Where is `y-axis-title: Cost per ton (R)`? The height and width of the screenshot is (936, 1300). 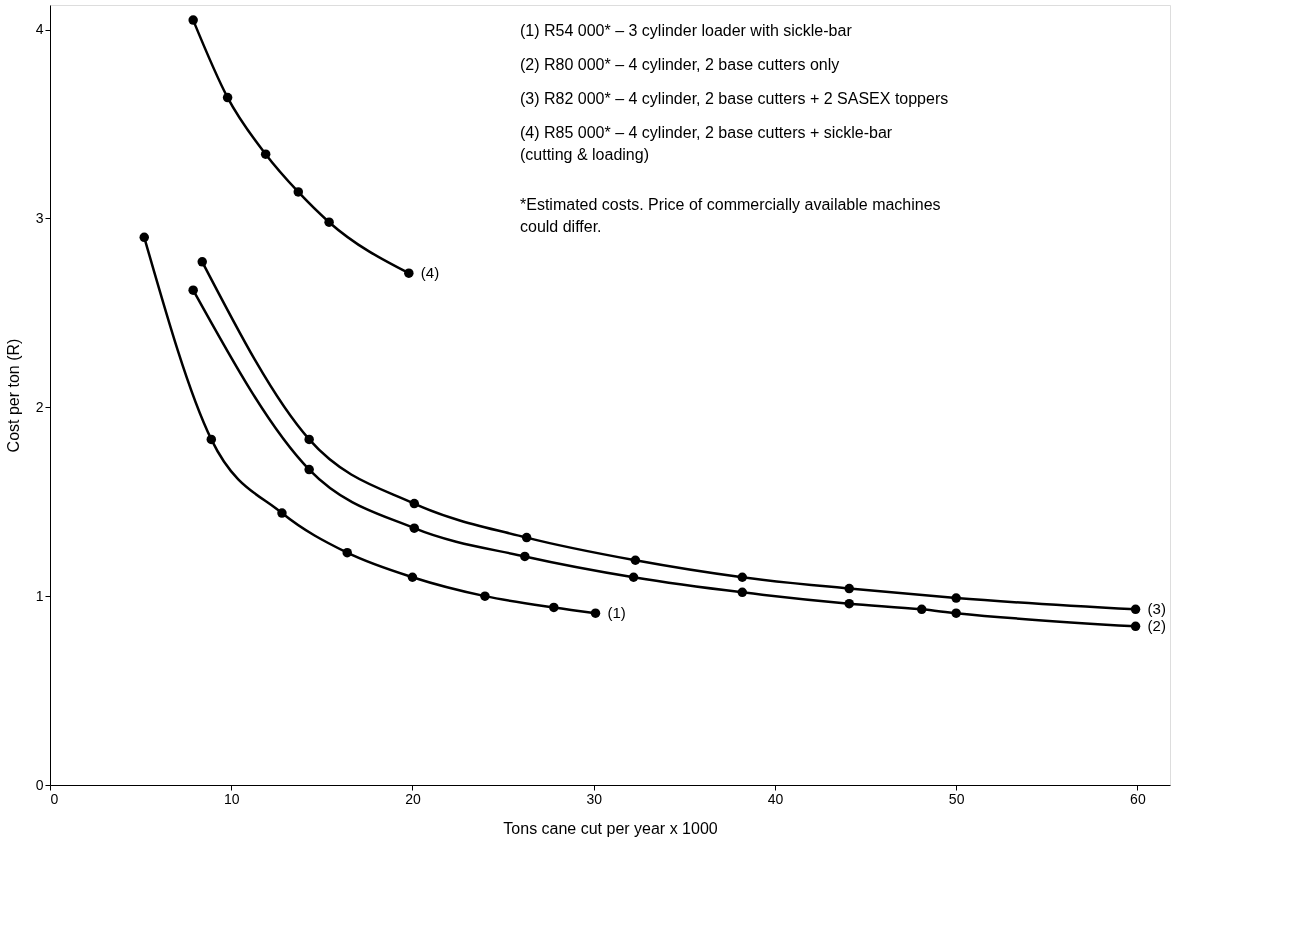 y-axis-title: Cost per ton (R) is located at coordinates (13, 395).